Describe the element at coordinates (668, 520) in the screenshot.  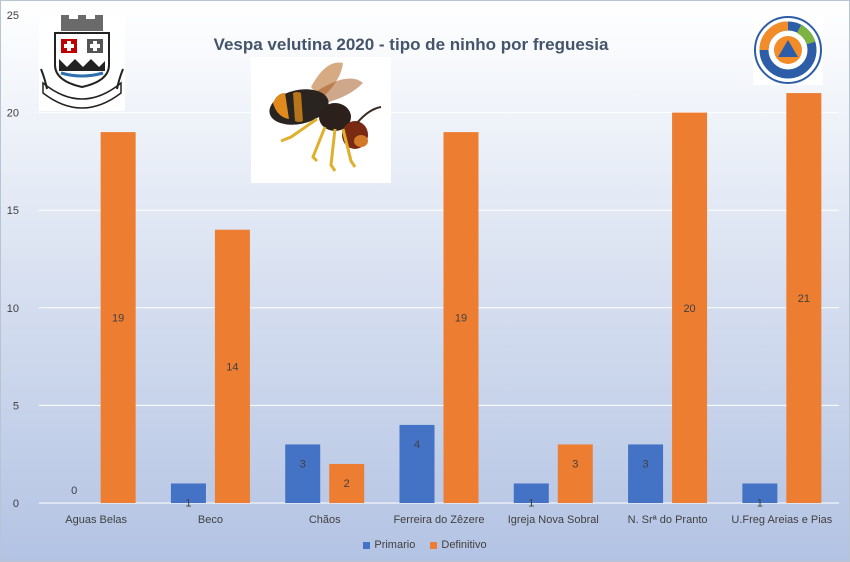
I see `x-category-label: N. Srª do Pranto` at that location.